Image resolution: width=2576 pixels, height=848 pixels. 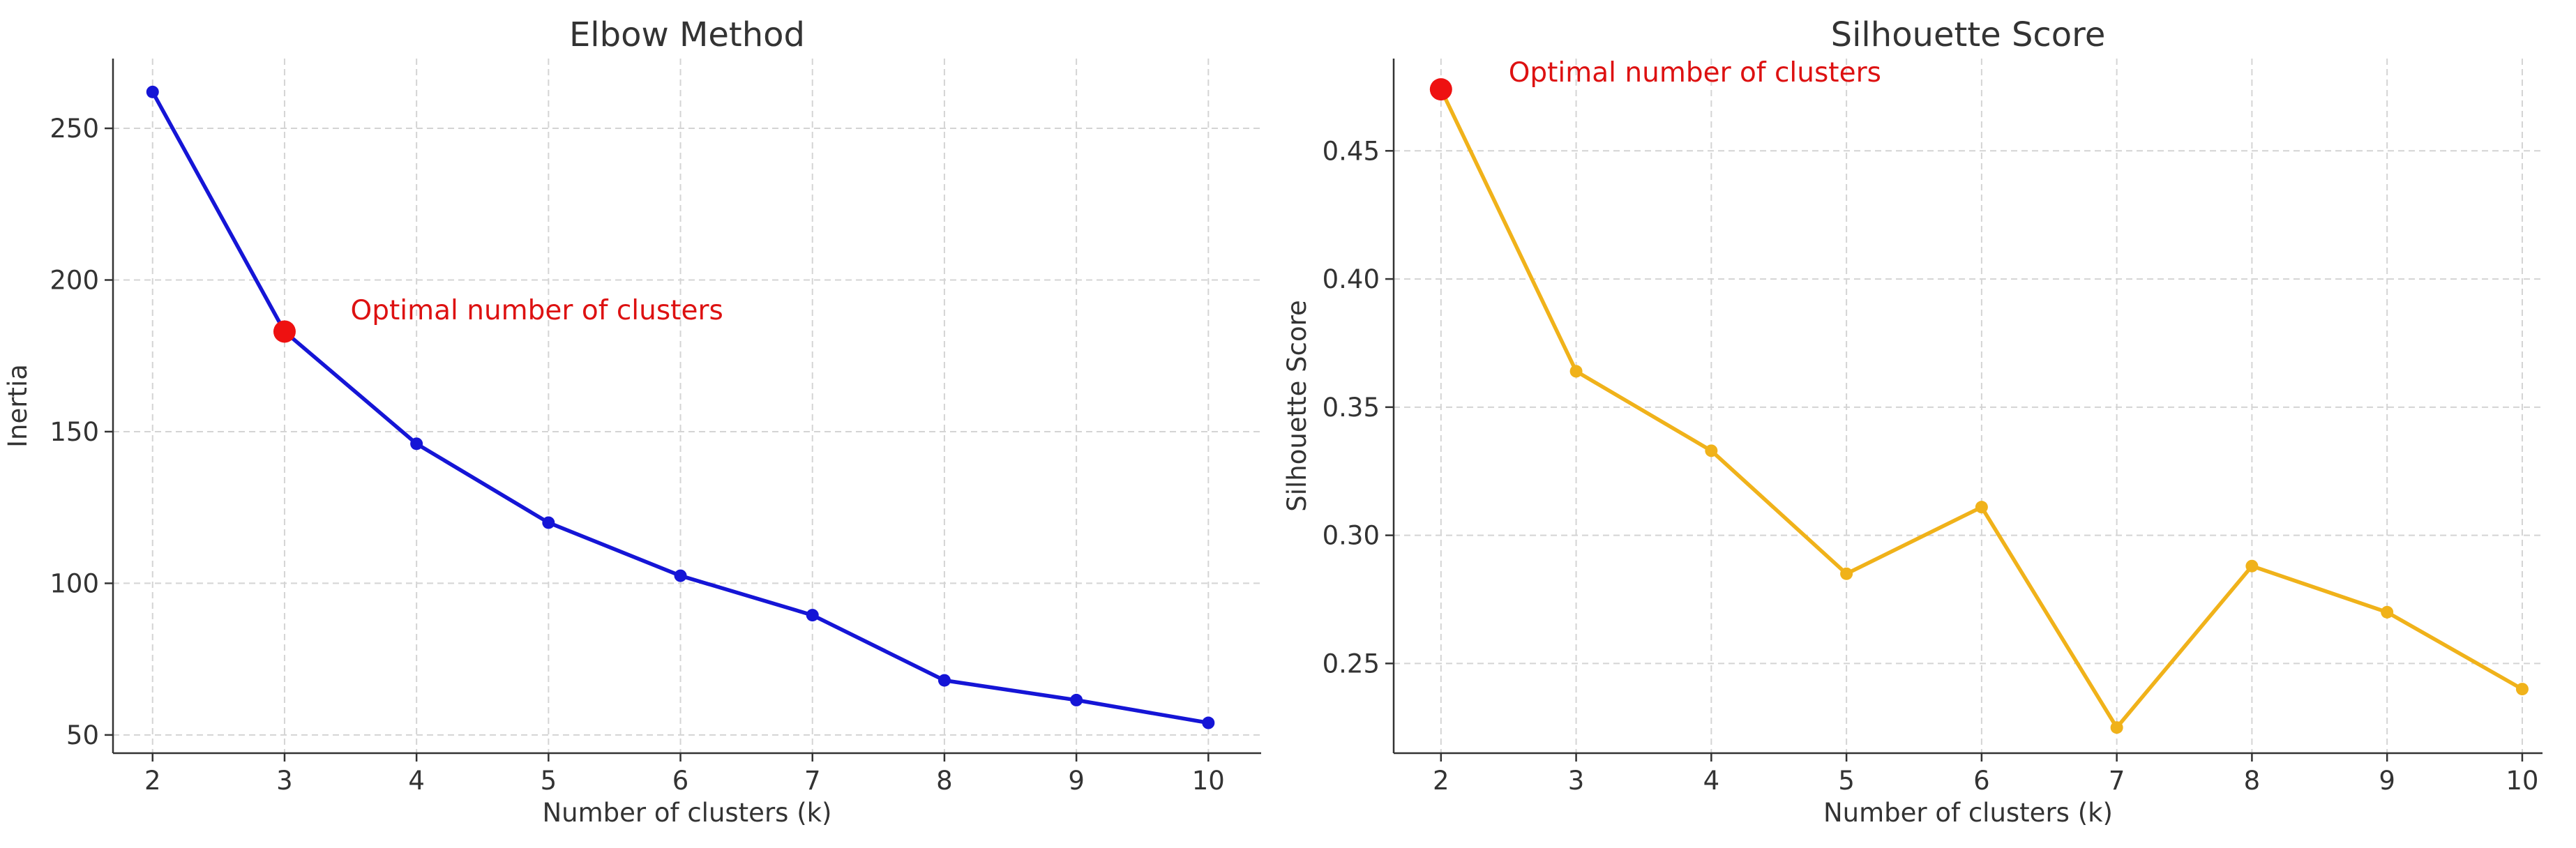 I want to click on y-tick-label: 50, so click(x=82, y=735).